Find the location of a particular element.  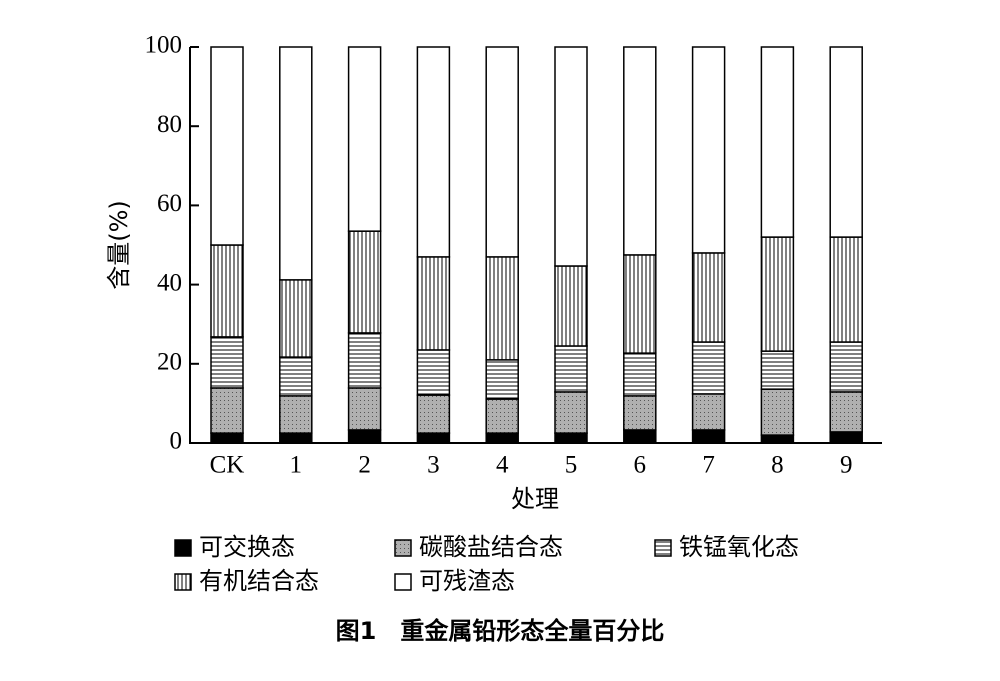

chart-title: 图1 重金属铅形态全量百分比 is located at coordinates (500, 631).